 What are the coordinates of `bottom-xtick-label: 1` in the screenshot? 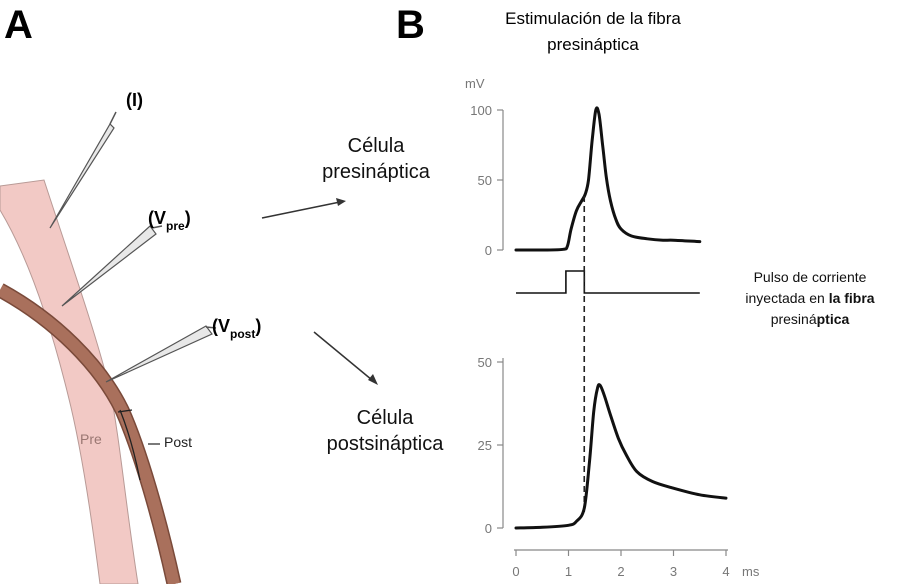 It's located at (568, 571).